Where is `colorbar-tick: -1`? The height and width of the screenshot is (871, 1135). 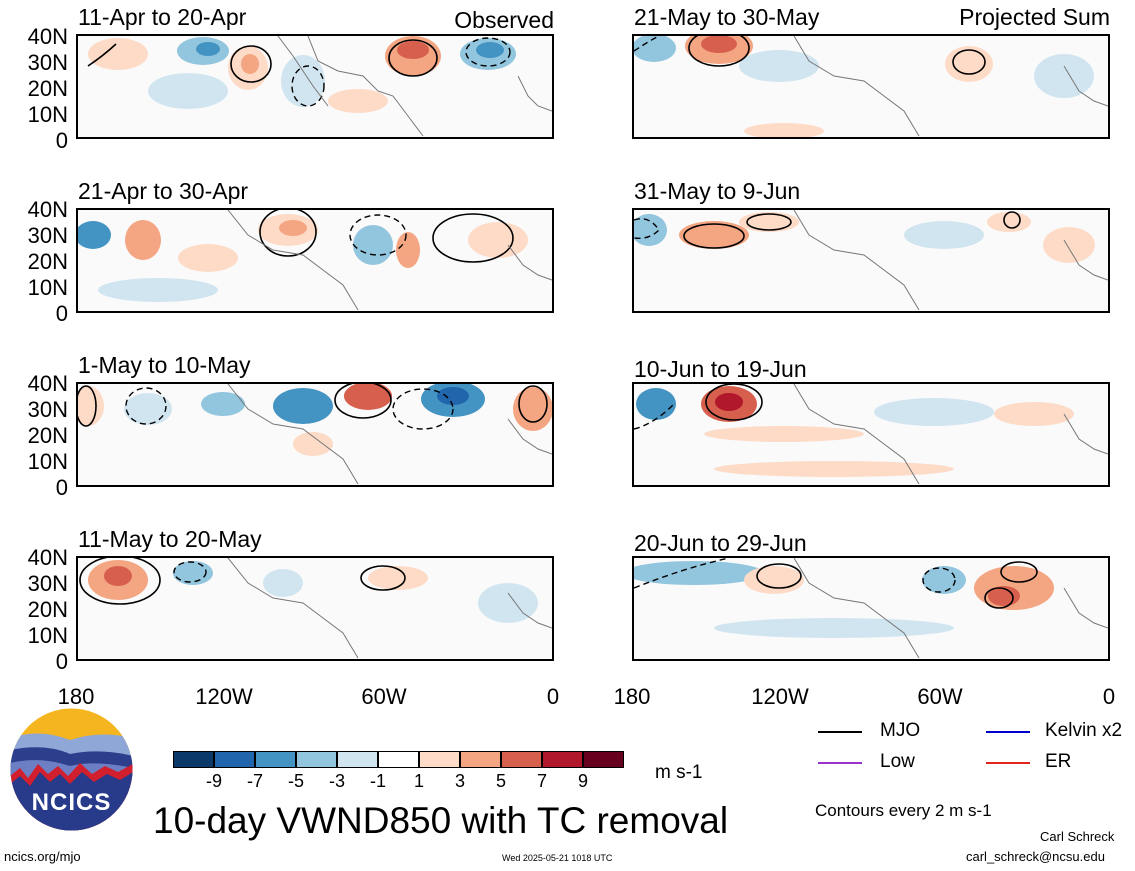
colorbar-tick: -1 is located at coordinates (377, 781).